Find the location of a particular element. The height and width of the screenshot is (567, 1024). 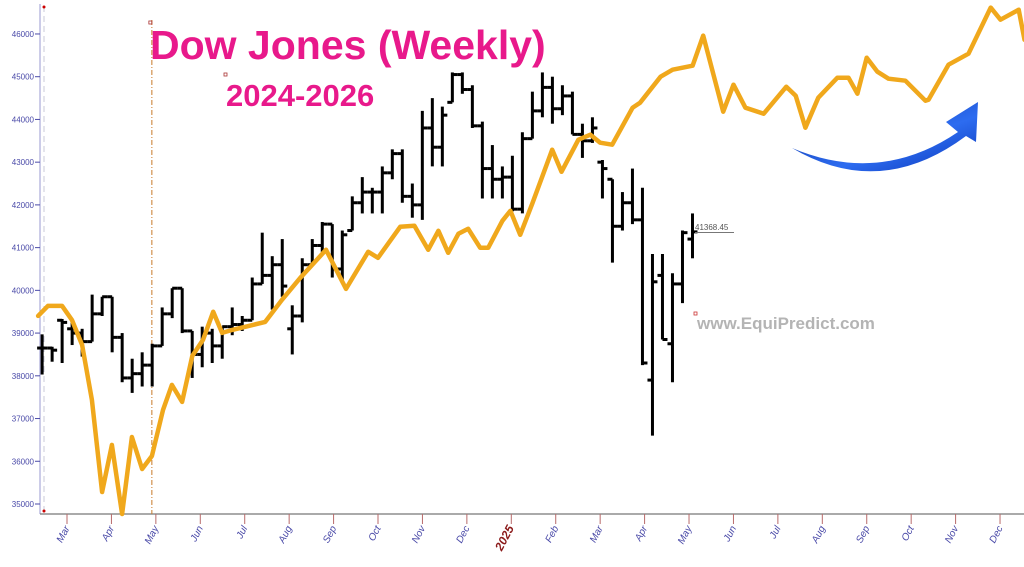

y-tick-label: 46000 is located at coordinates (23, 34).